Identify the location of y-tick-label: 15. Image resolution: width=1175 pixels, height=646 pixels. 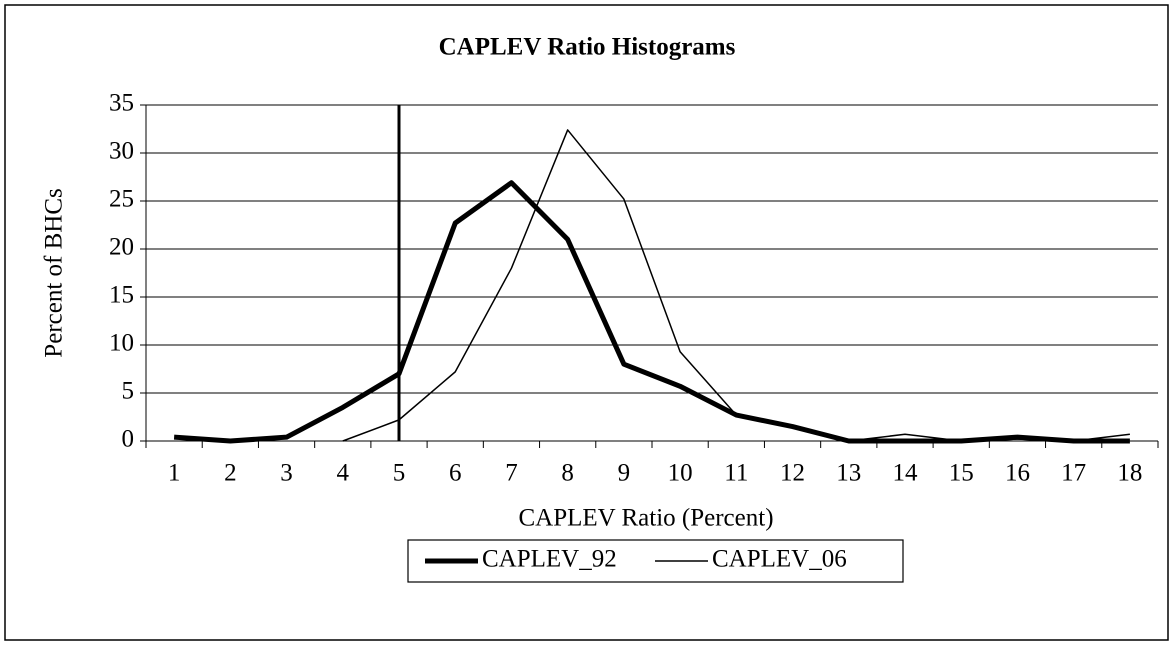
(121, 295).